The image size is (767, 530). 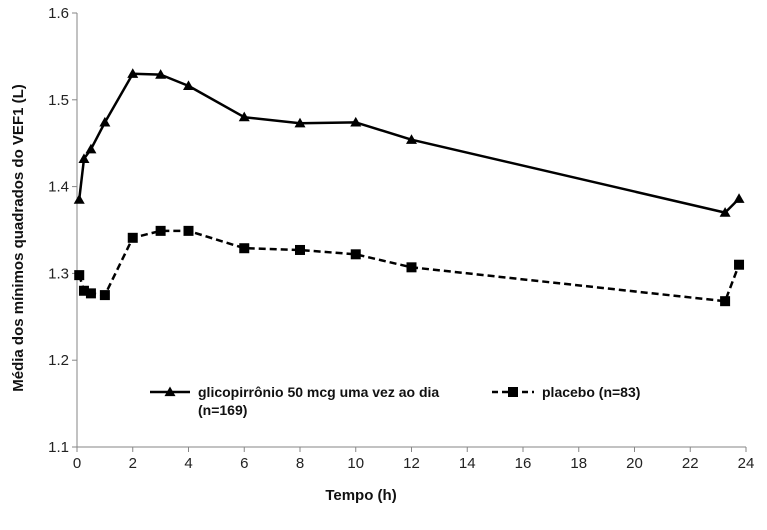 What do you see at coordinates (523, 463) in the screenshot?
I see `x-tick-label: 16` at bounding box center [523, 463].